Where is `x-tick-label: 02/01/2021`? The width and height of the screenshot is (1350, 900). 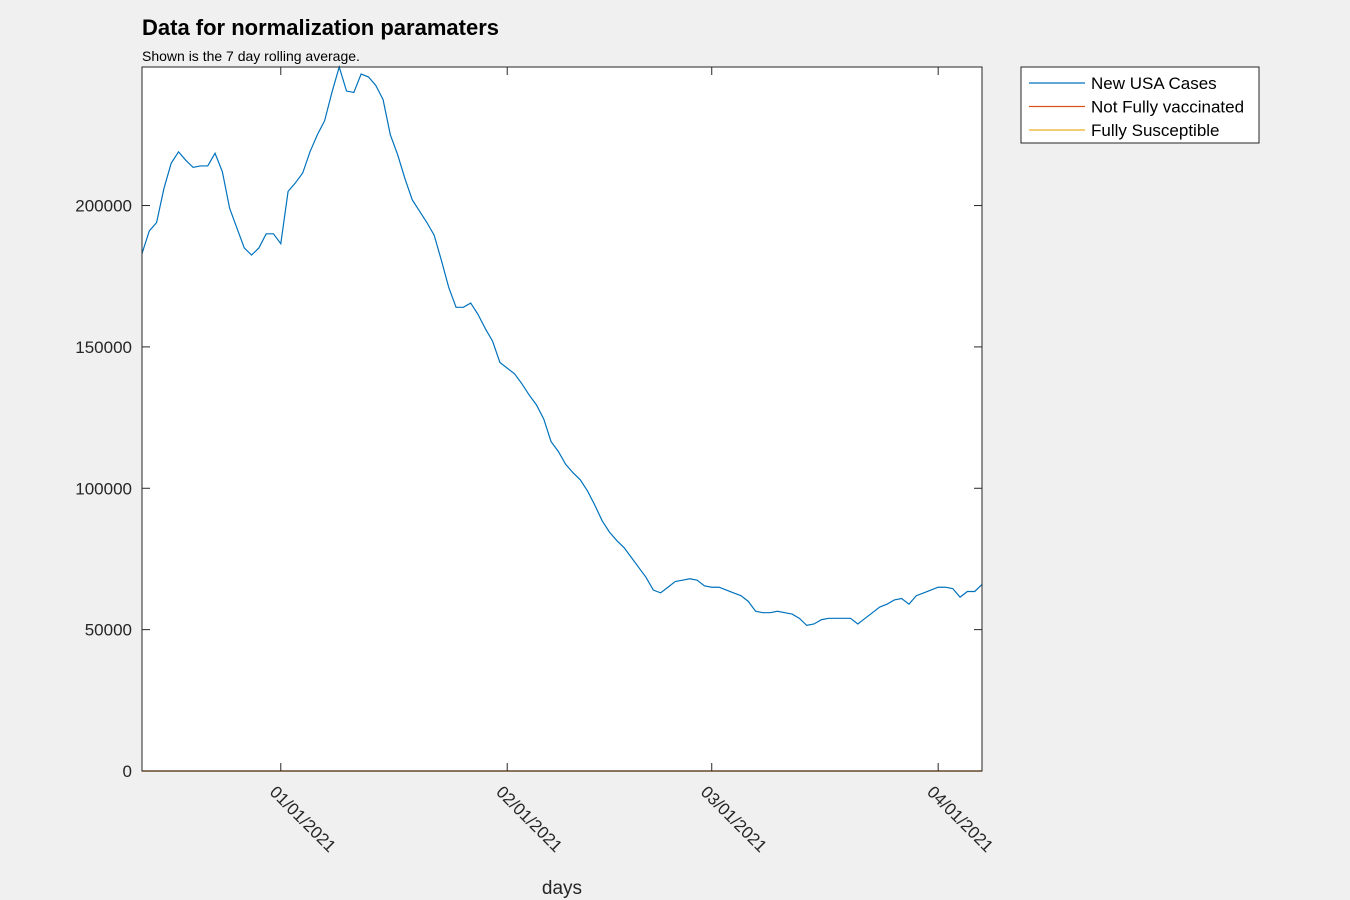
x-tick-label: 02/01/2021 is located at coordinates (529, 819).